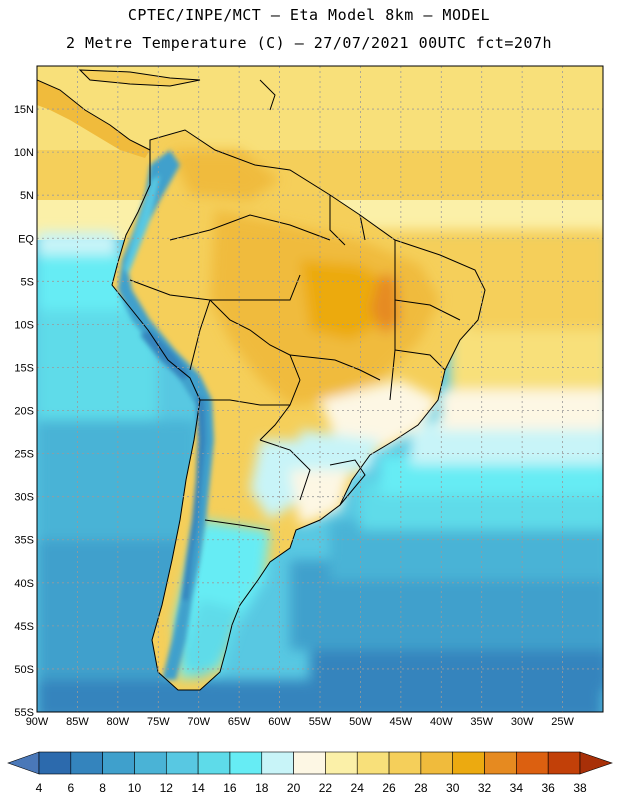 The height and width of the screenshot is (800, 618). What do you see at coordinates (102, 788) in the screenshot?
I see `colorbar-label: 8` at bounding box center [102, 788].